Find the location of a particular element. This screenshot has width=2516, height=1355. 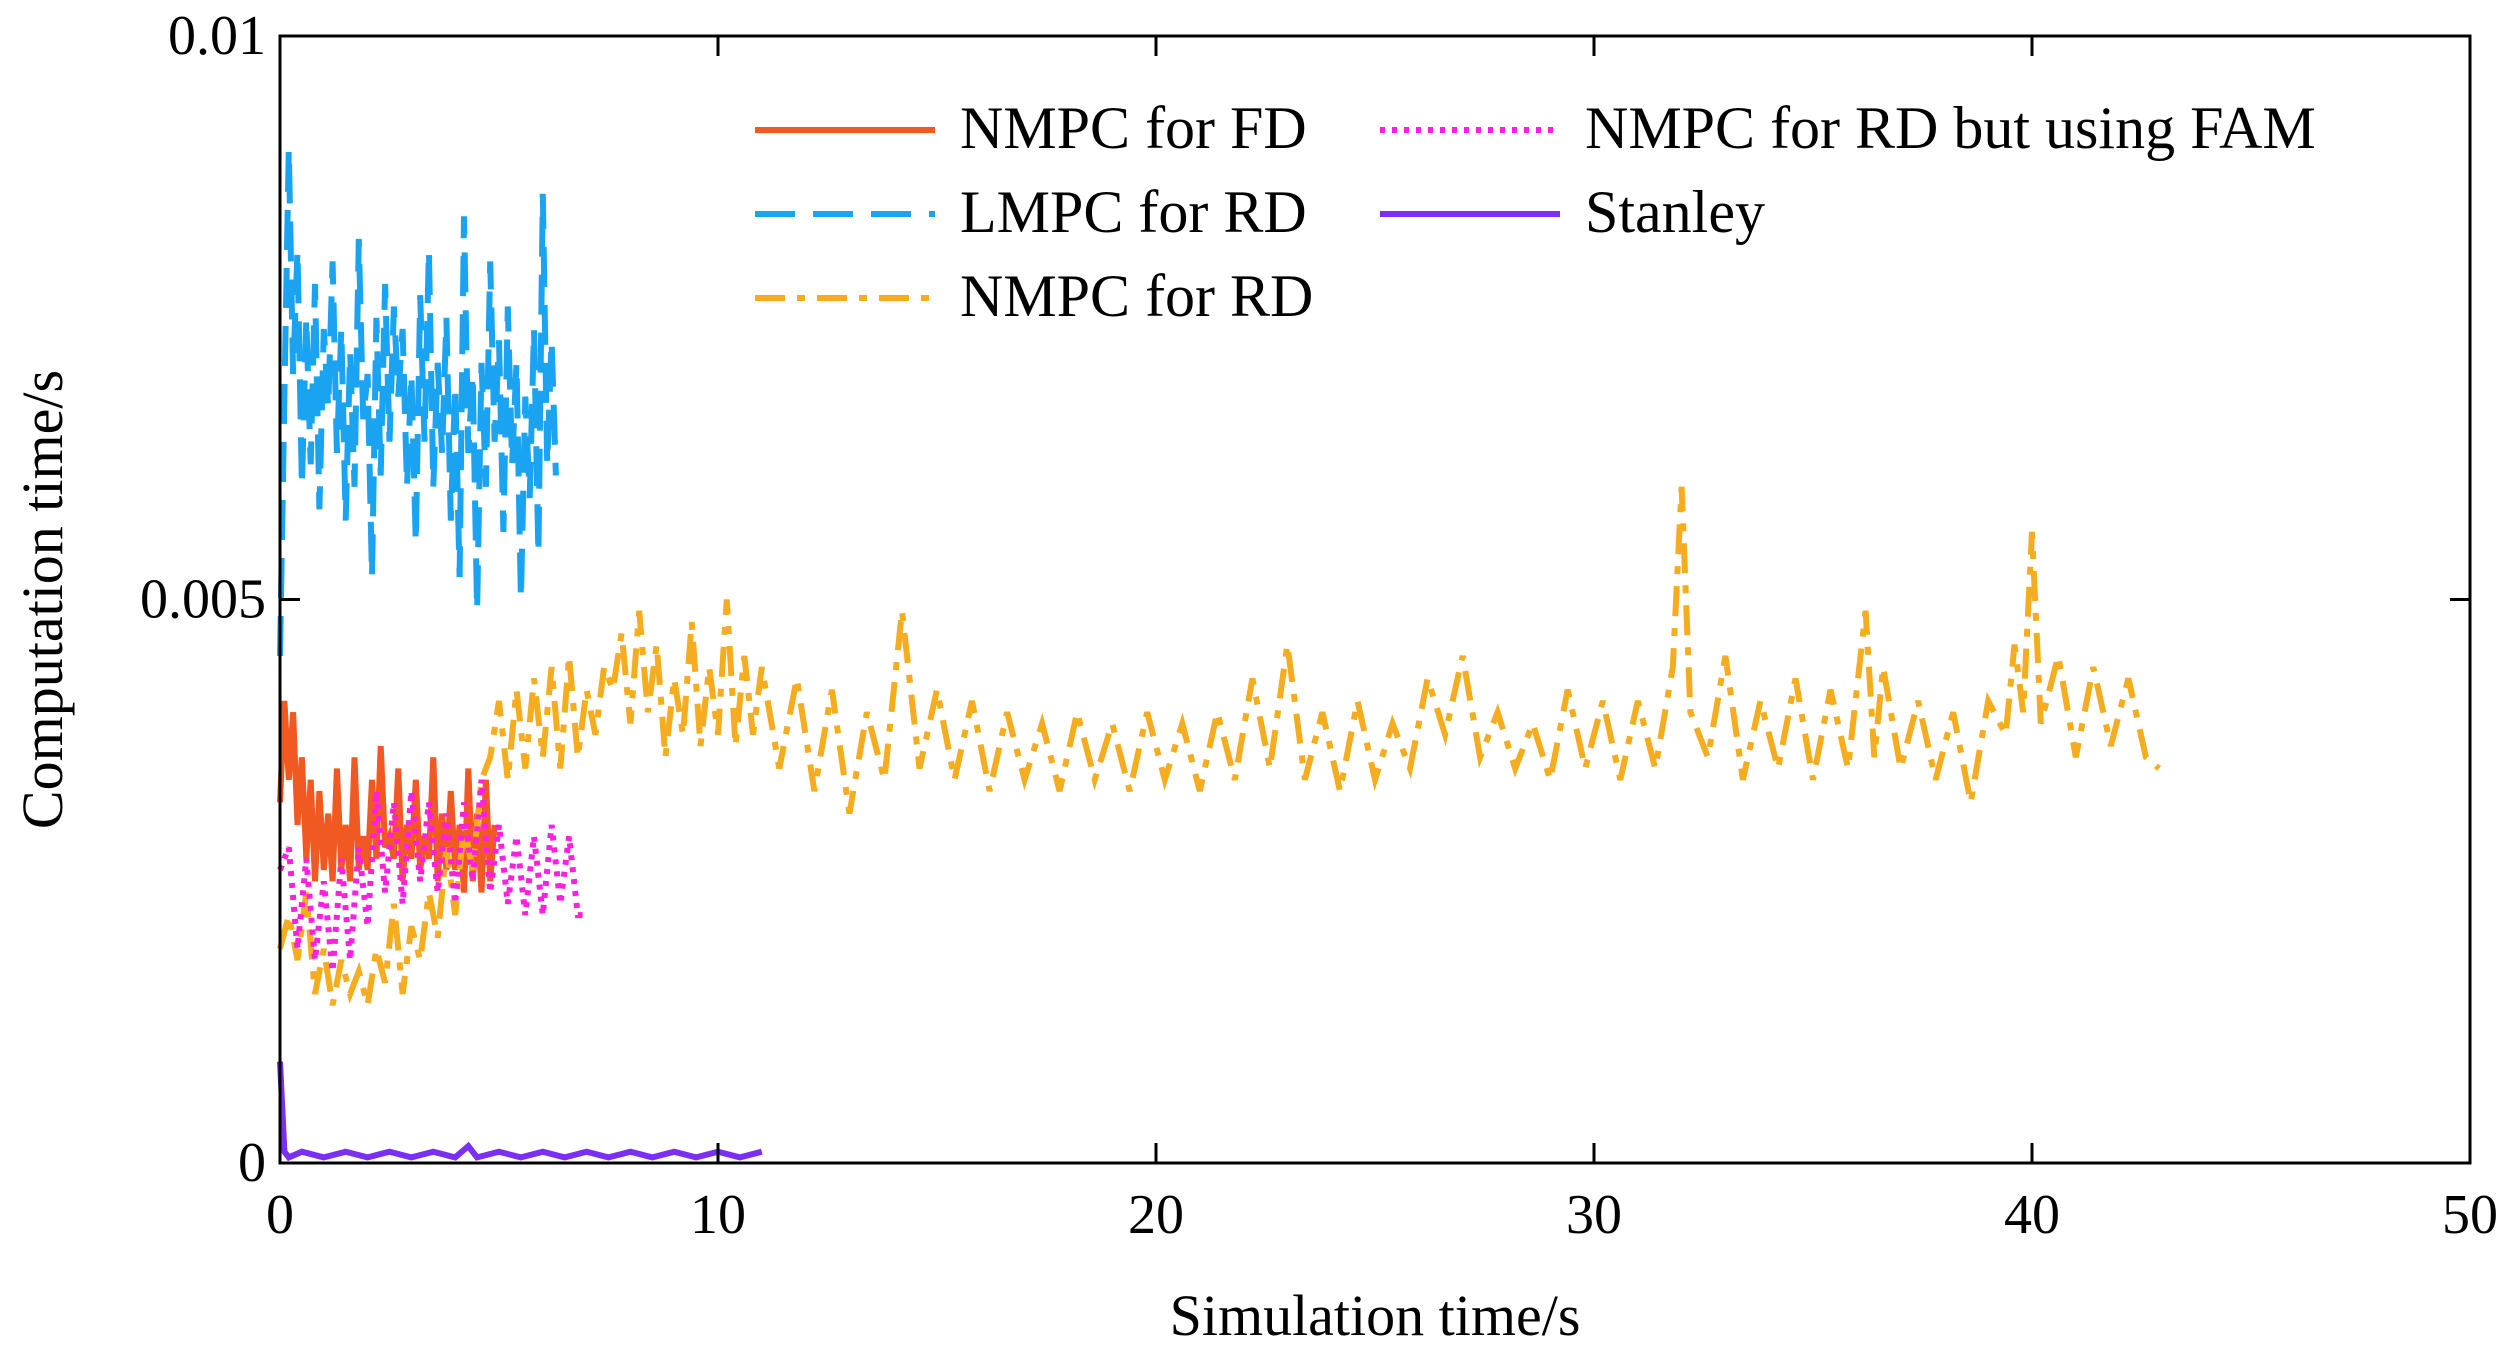

legend-label-stanley: Stanley is located at coordinates (1675, 212).